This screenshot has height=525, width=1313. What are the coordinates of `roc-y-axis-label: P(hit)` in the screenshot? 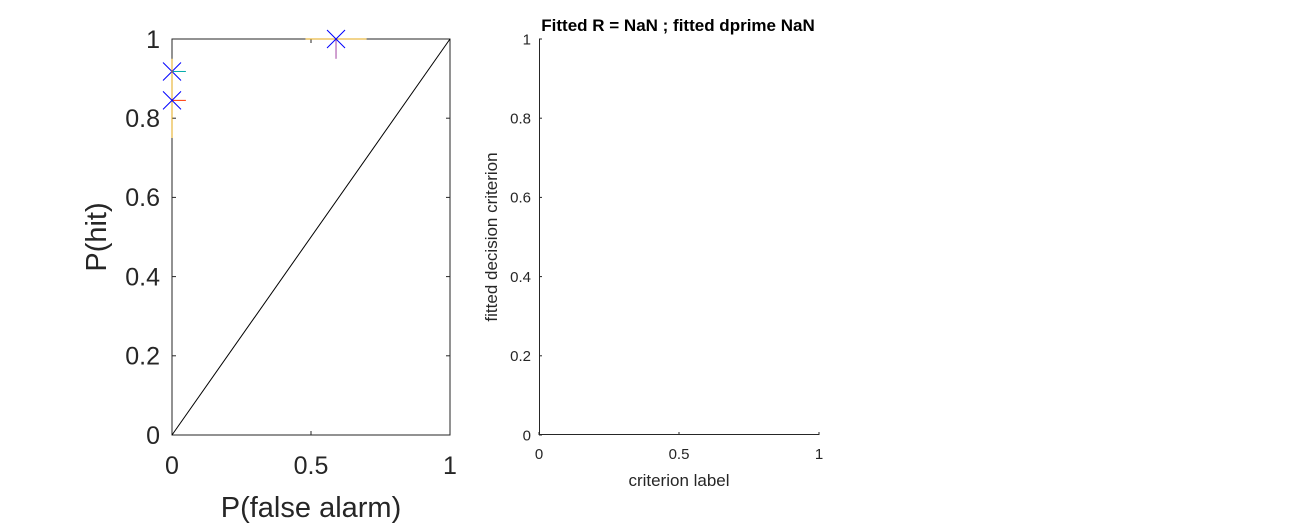 It's located at (97, 236).